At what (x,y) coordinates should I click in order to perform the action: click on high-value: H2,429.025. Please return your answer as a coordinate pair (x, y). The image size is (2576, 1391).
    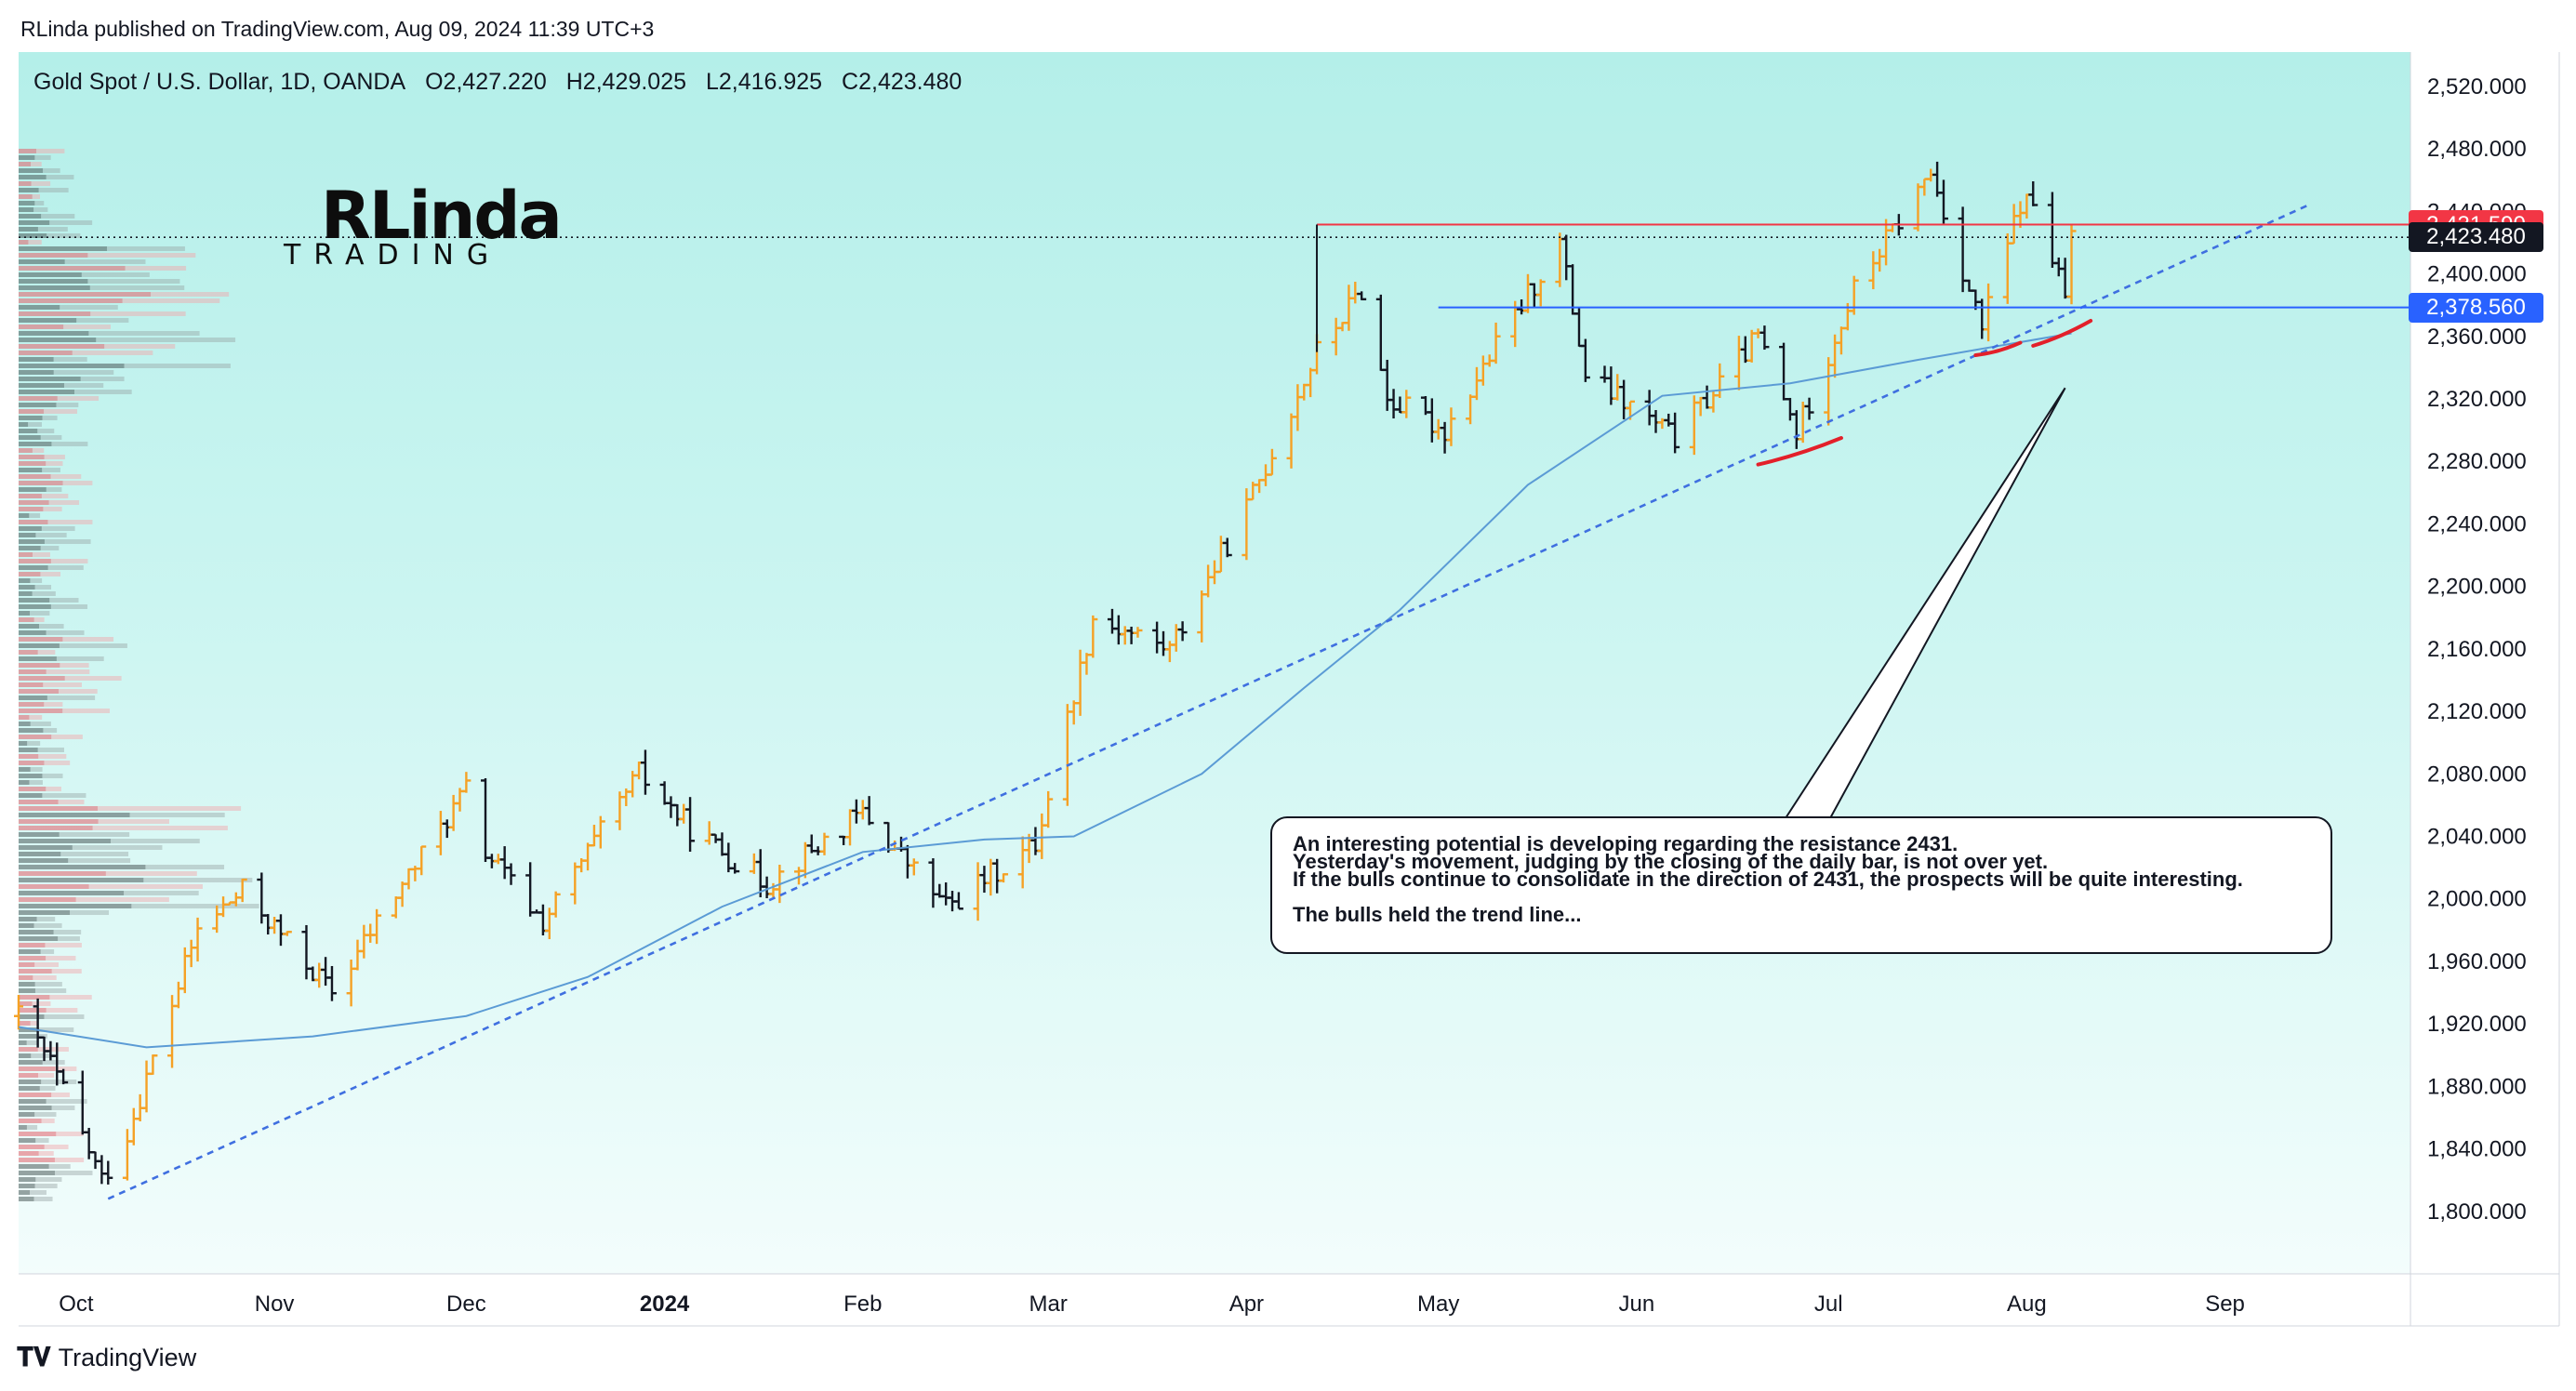
    Looking at the image, I should click on (626, 82).